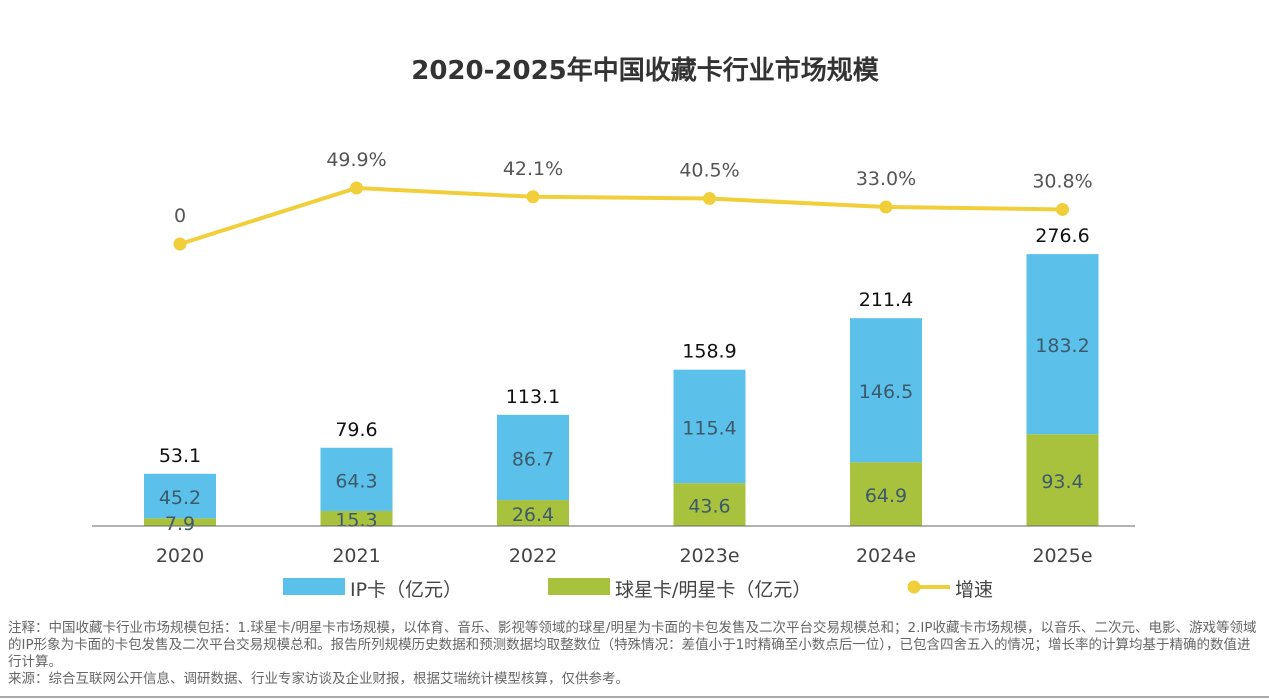  I want to click on data-label-star-card: 64.9, so click(886, 496).